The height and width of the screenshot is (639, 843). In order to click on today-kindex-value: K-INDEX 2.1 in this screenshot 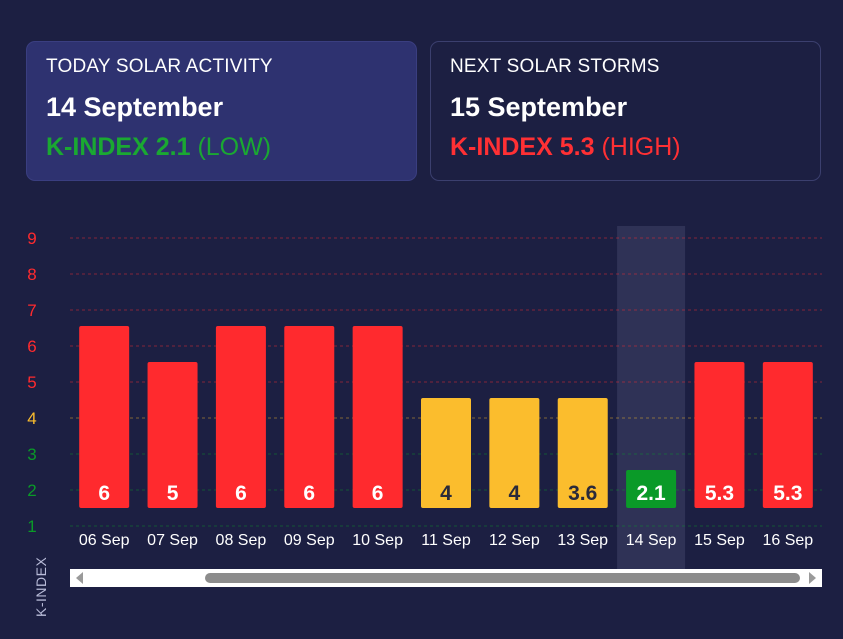, I will do `click(118, 147)`.